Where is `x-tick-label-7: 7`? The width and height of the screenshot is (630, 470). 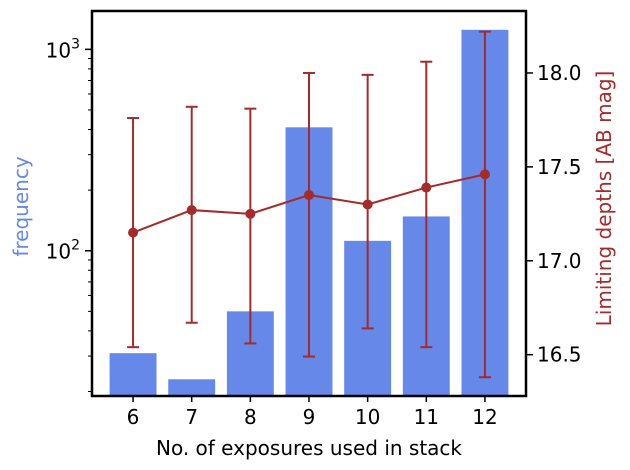
x-tick-label-7: 7 is located at coordinates (191, 417).